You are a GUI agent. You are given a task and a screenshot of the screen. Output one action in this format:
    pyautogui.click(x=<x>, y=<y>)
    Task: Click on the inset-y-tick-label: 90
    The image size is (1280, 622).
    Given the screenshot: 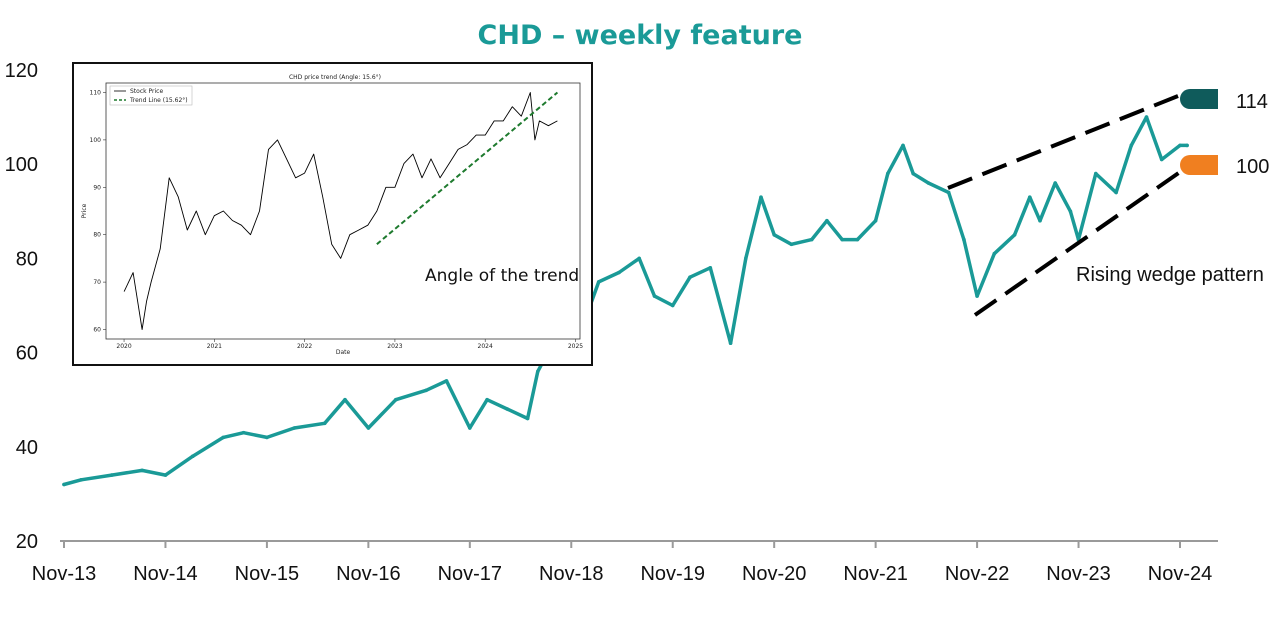 What is the action you would take?
    pyautogui.click(x=97, y=187)
    